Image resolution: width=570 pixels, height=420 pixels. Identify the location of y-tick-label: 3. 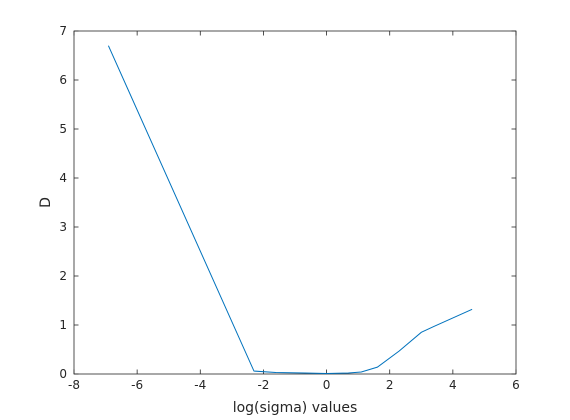
(63, 227).